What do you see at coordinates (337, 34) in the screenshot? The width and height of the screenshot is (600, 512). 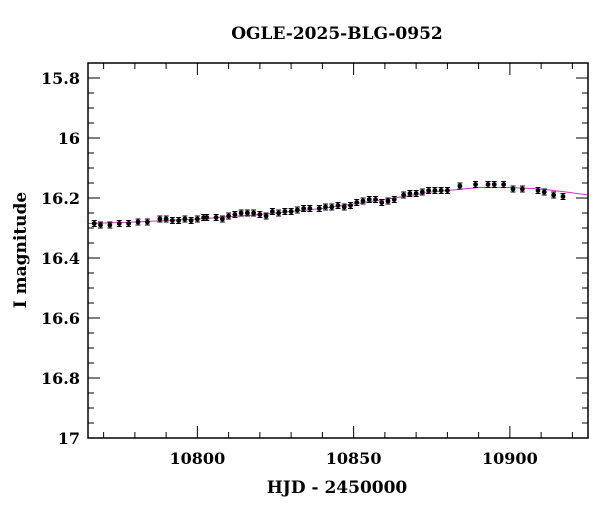 I see `chart-title: OGLE-2025-BLG-0952` at bounding box center [337, 34].